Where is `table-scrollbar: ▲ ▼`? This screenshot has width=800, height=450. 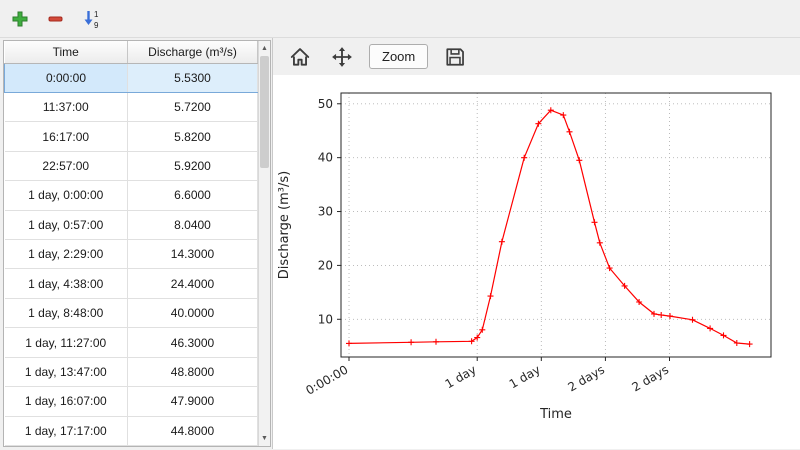 table-scrollbar: ▲ ▼ is located at coordinates (264, 243).